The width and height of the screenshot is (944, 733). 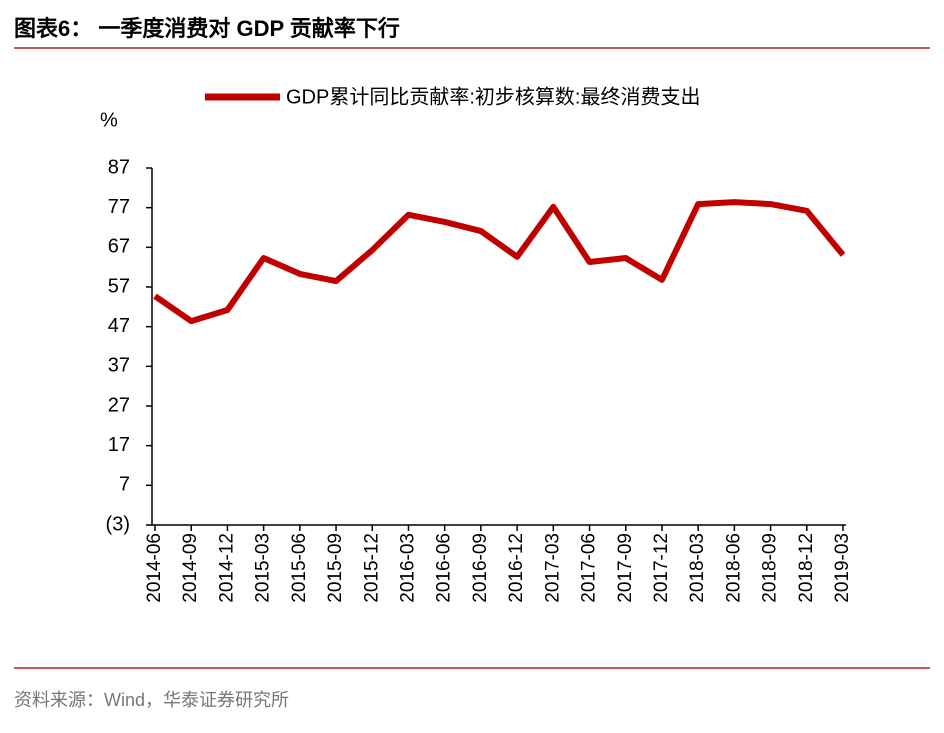 I want to click on chart-title: 图表6： 一季度消费对 GDP 贡献率下行, so click(x=207, y=28).